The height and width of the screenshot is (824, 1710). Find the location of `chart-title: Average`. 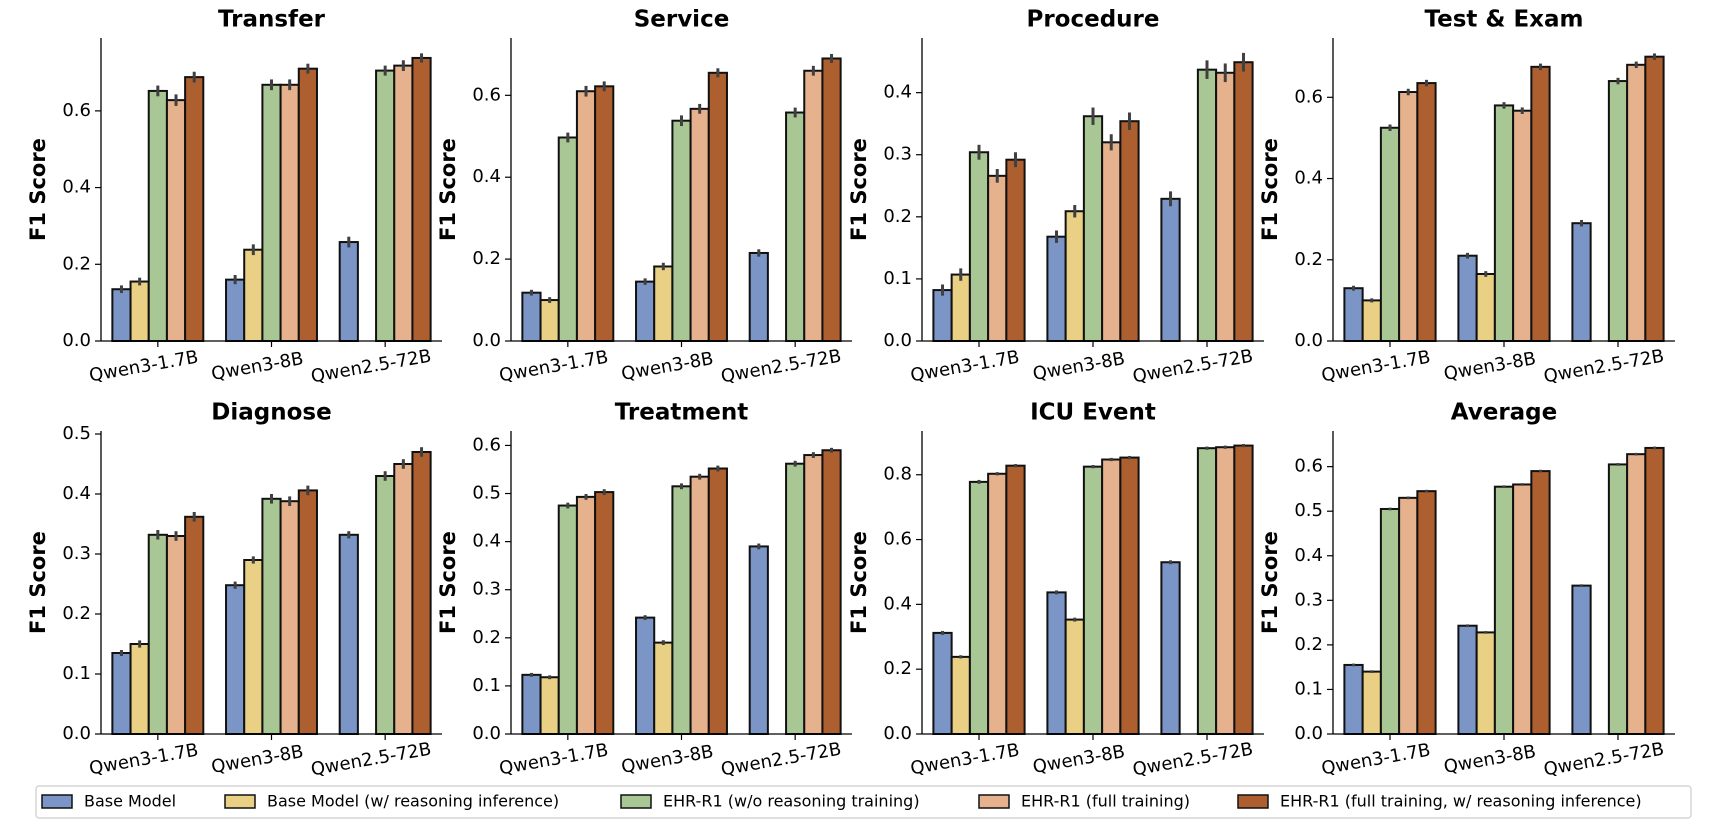

chart-title: Average is located at coordinates (1504, 413).